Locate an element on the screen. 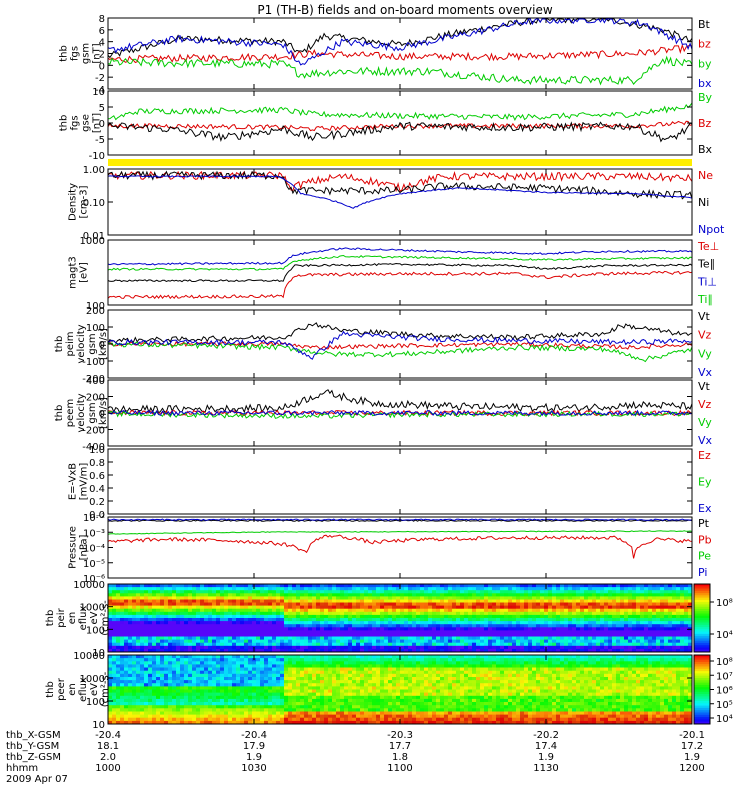 The width and height of the screenshot is (750, 800). y-tick-label: 100 is located at coordinates (95, 306).